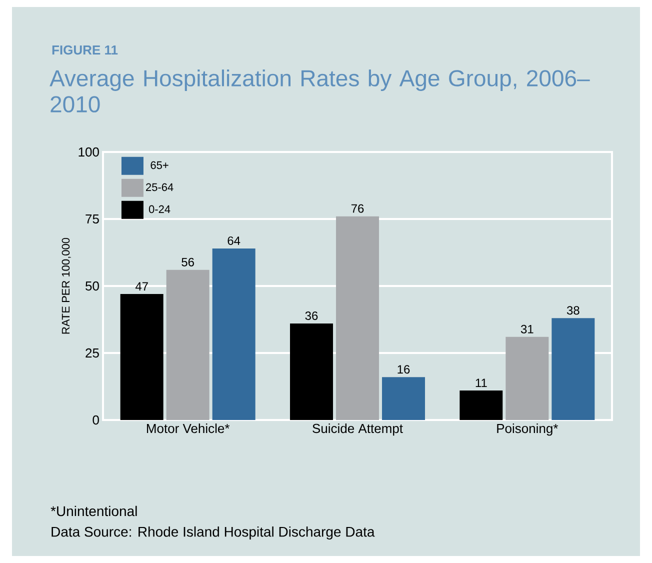 This screenshot has width=652, height=563. I want to click on chart-subtitle: FIGURE 11, so click(85, 50).